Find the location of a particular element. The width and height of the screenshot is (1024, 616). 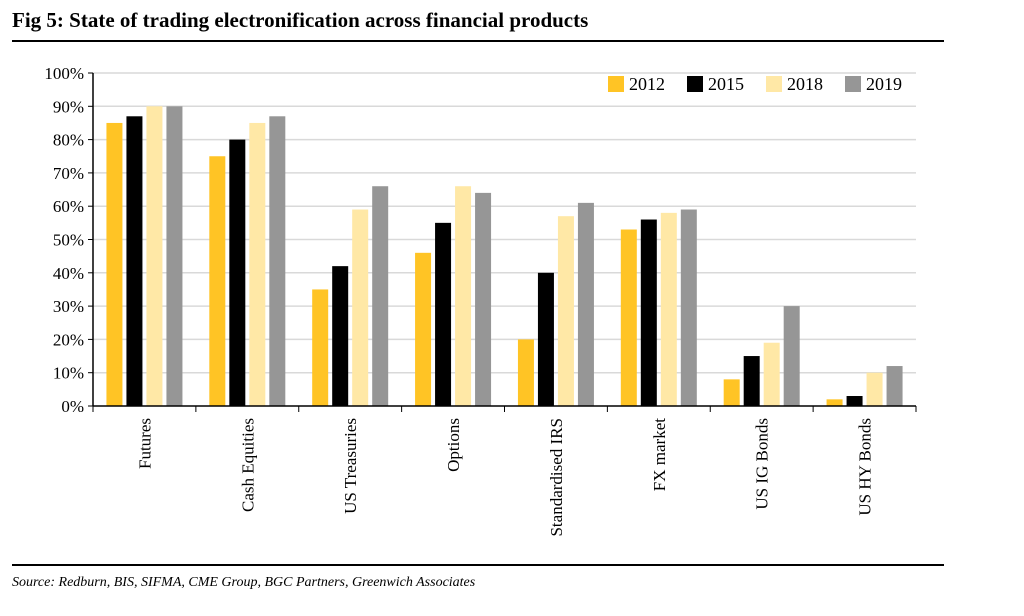

x-tick-label: Standardised IRS is located at coordinates (556, 477).